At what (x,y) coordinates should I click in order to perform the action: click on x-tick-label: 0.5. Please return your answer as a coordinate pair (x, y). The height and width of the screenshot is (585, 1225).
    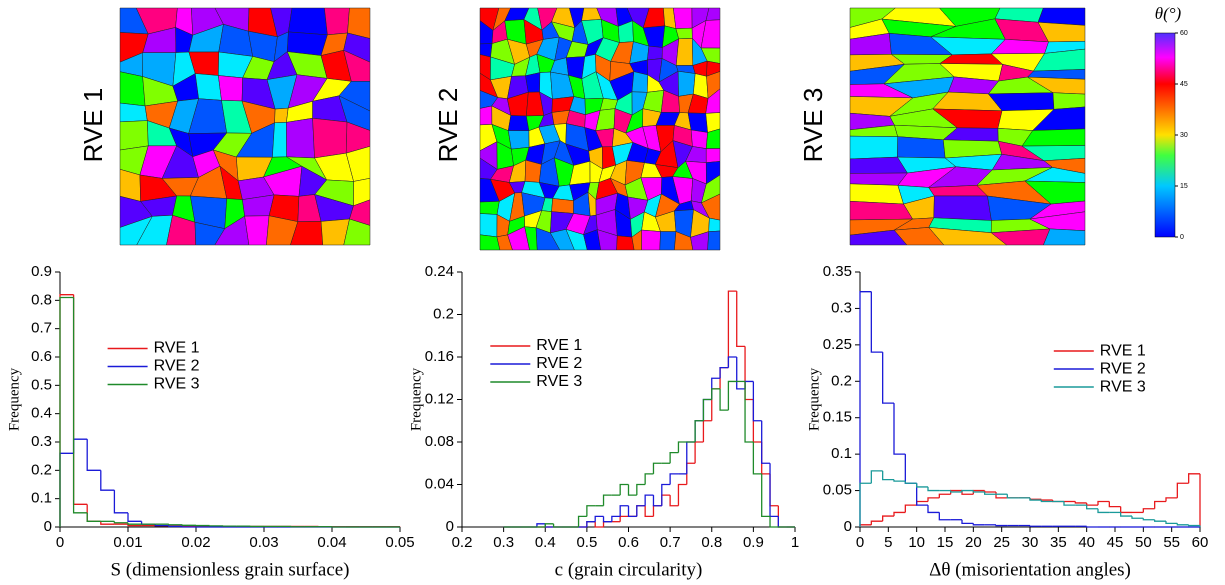
    Looking at the image, I should click on (586, 542).